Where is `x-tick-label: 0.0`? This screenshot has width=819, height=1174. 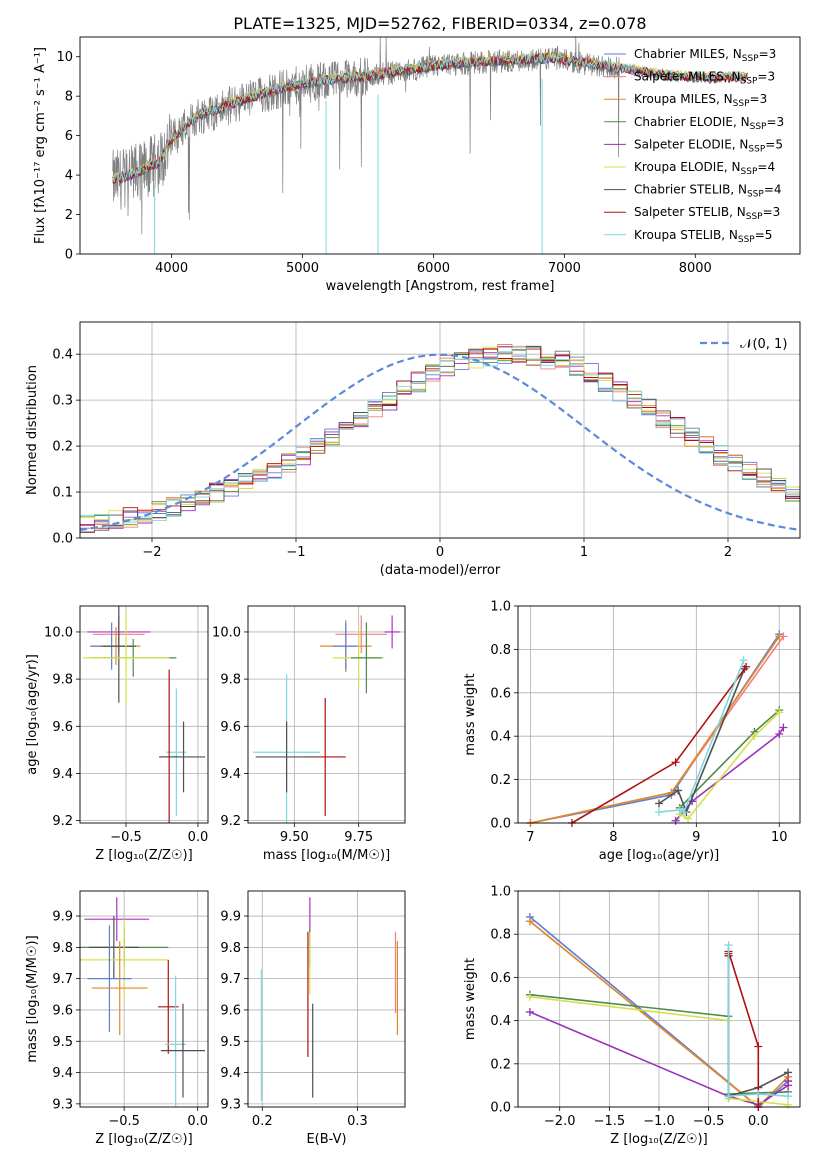
x-tick-label: 0.0 is located at coordinates (197, 1121).